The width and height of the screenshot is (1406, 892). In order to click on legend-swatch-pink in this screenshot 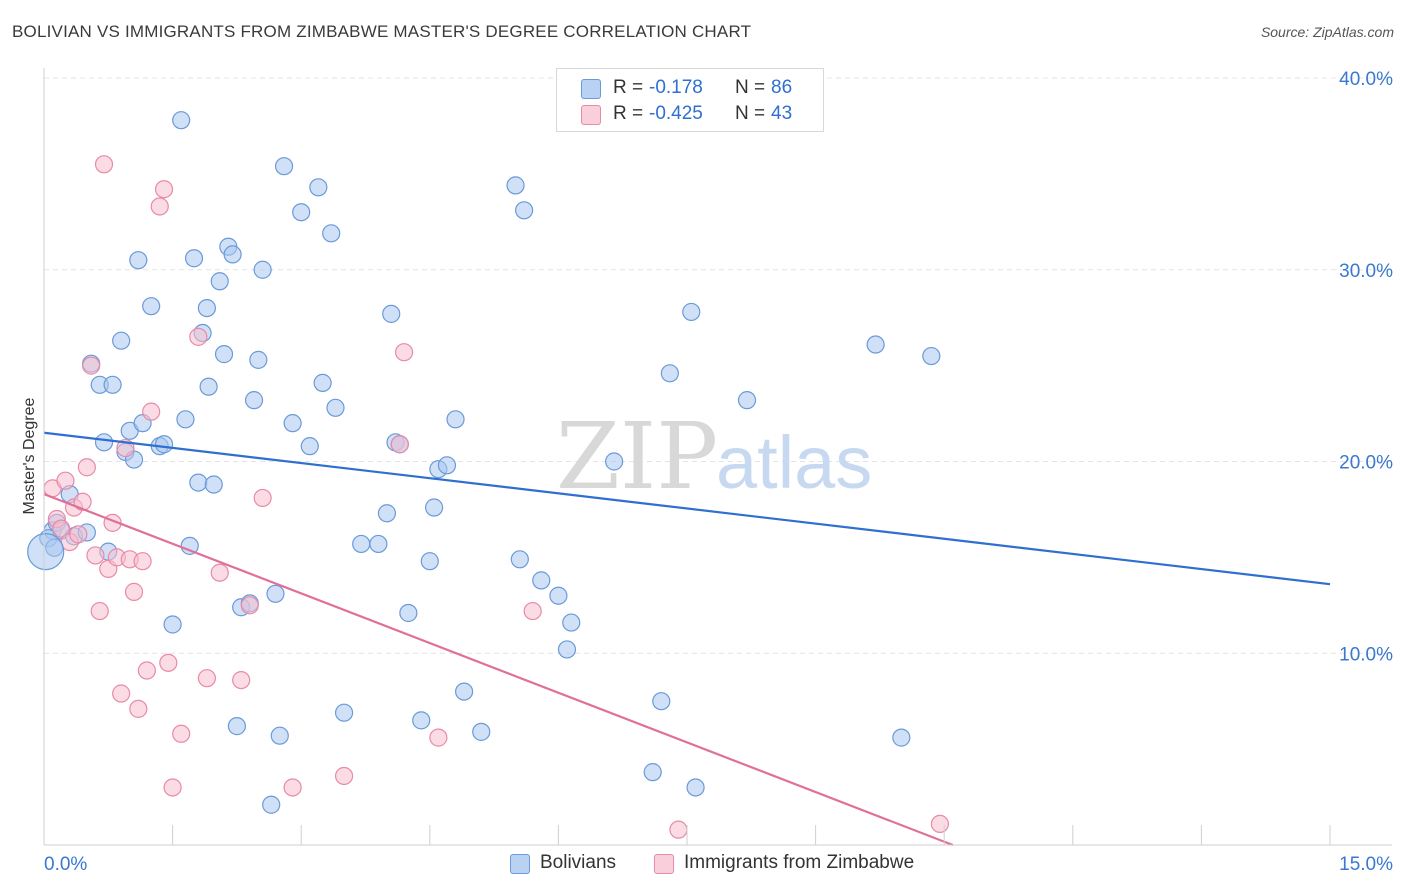, I will do `click(664, 864)`.